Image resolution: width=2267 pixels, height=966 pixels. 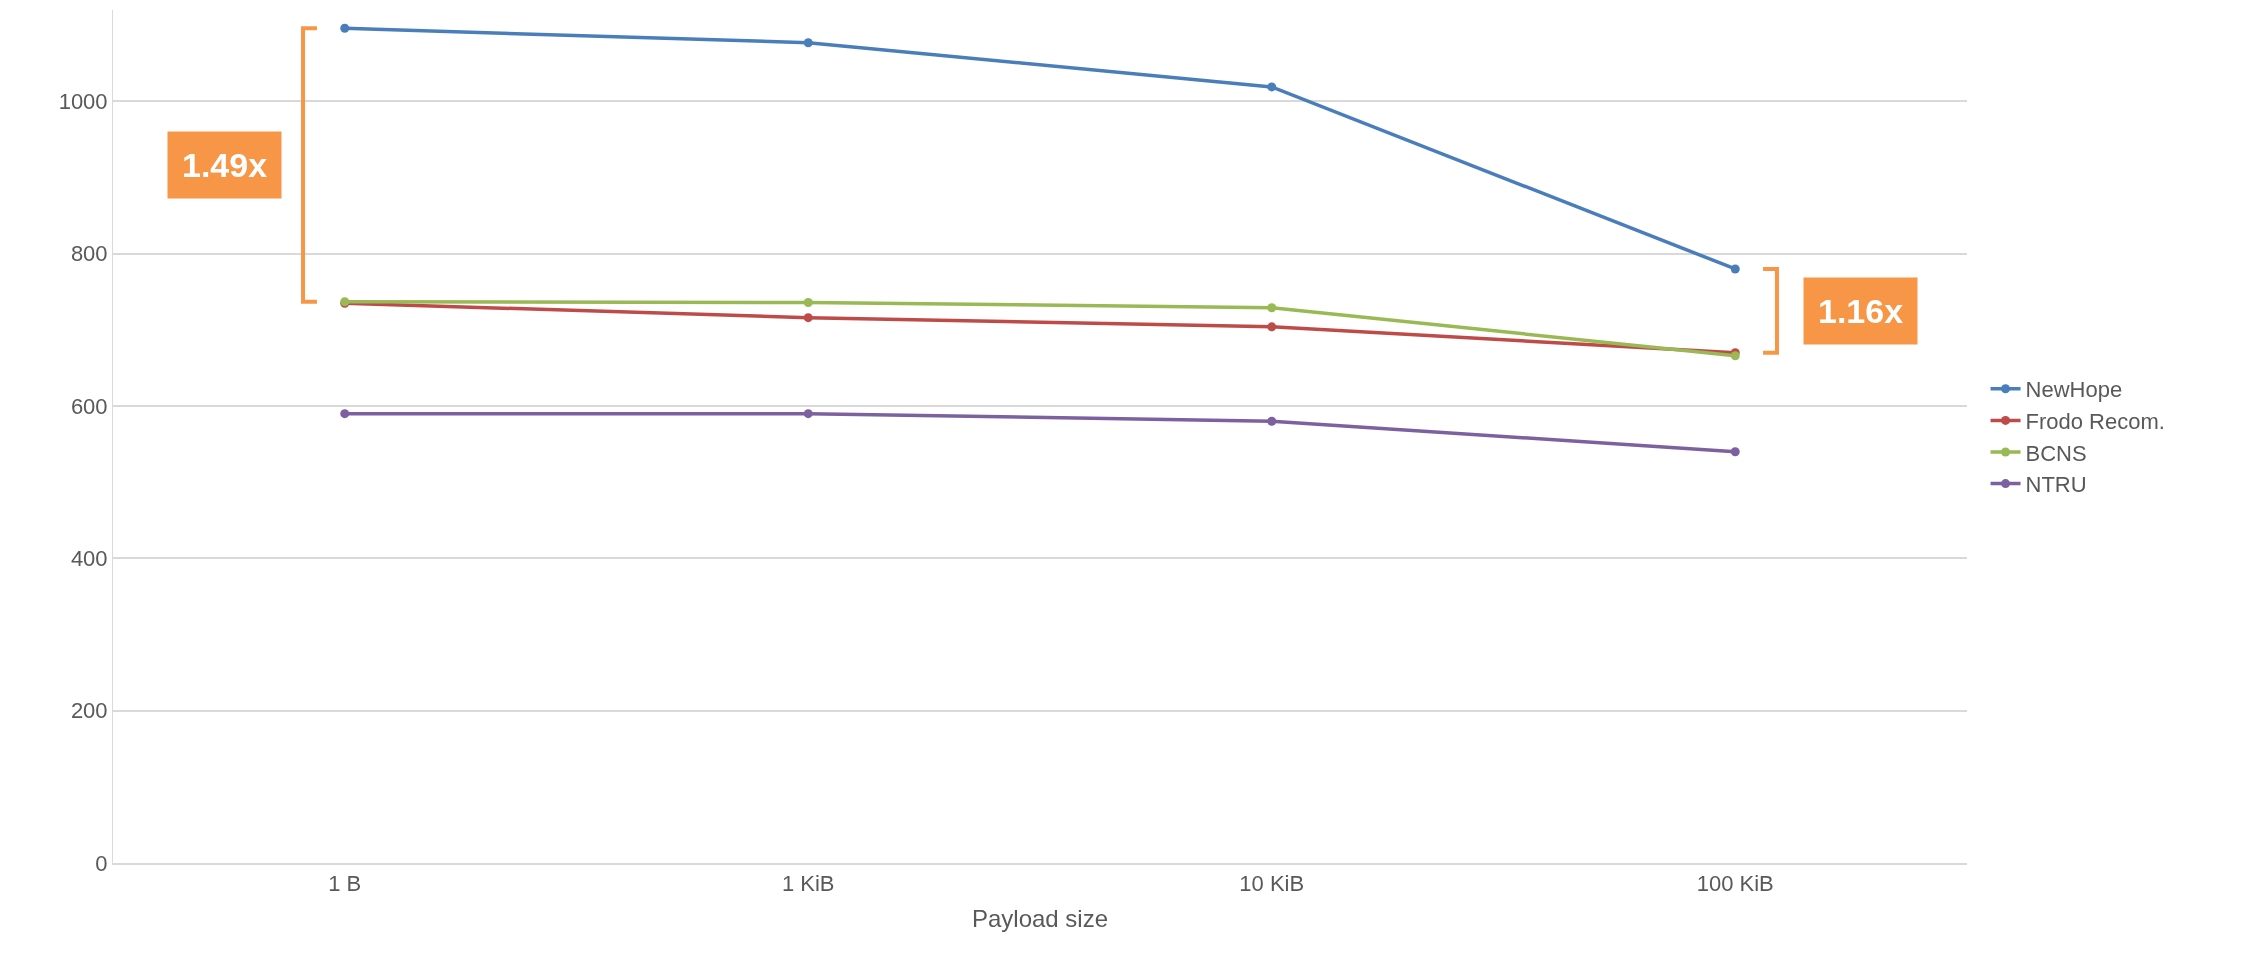 What do you see at coordinates (1040, 919) in the screenshot?
I see `x-axis-title: Payload size` at bounding box center [1040, 919].